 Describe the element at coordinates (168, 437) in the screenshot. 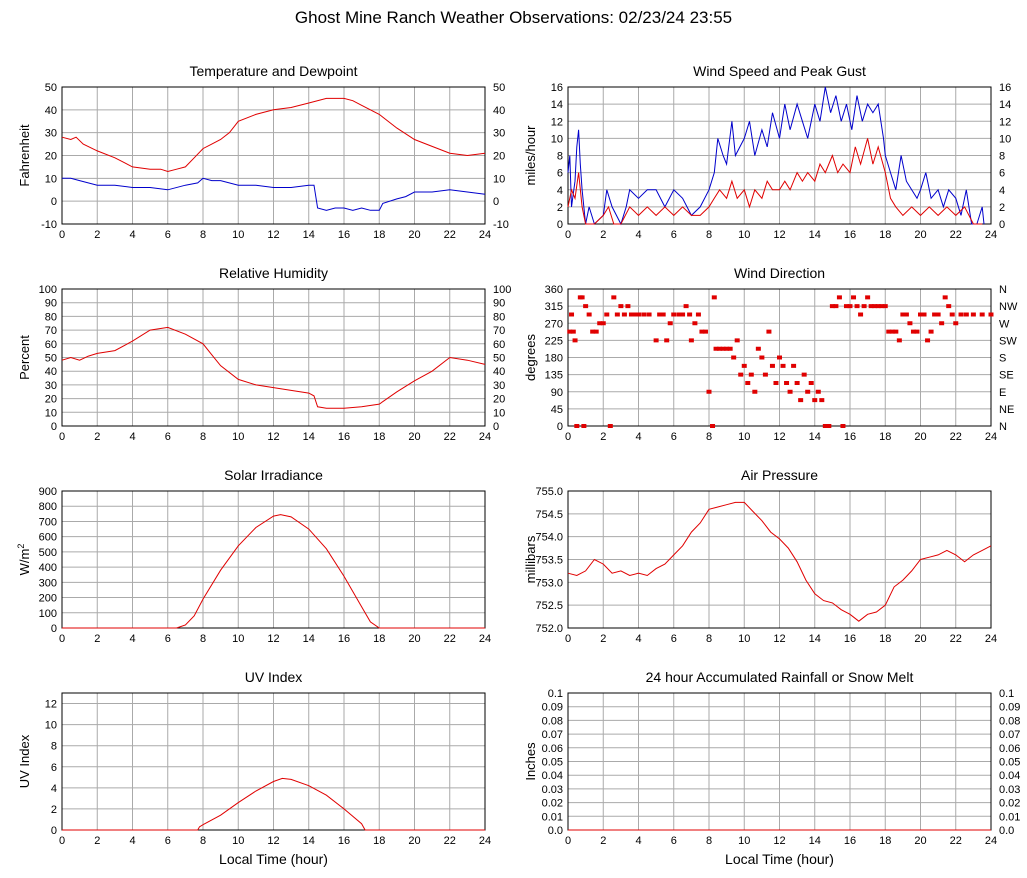

I see `x-tick-label: 6` at that location.